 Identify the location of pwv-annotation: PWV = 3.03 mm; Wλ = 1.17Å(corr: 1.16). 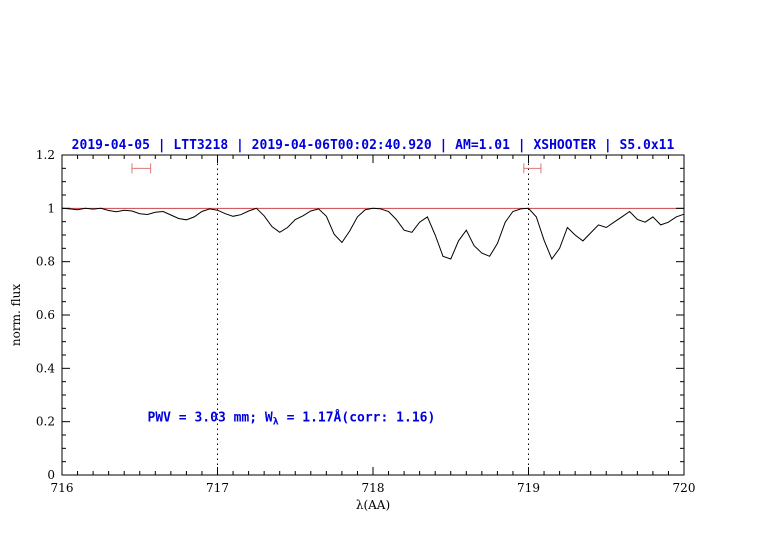
(292, 419).